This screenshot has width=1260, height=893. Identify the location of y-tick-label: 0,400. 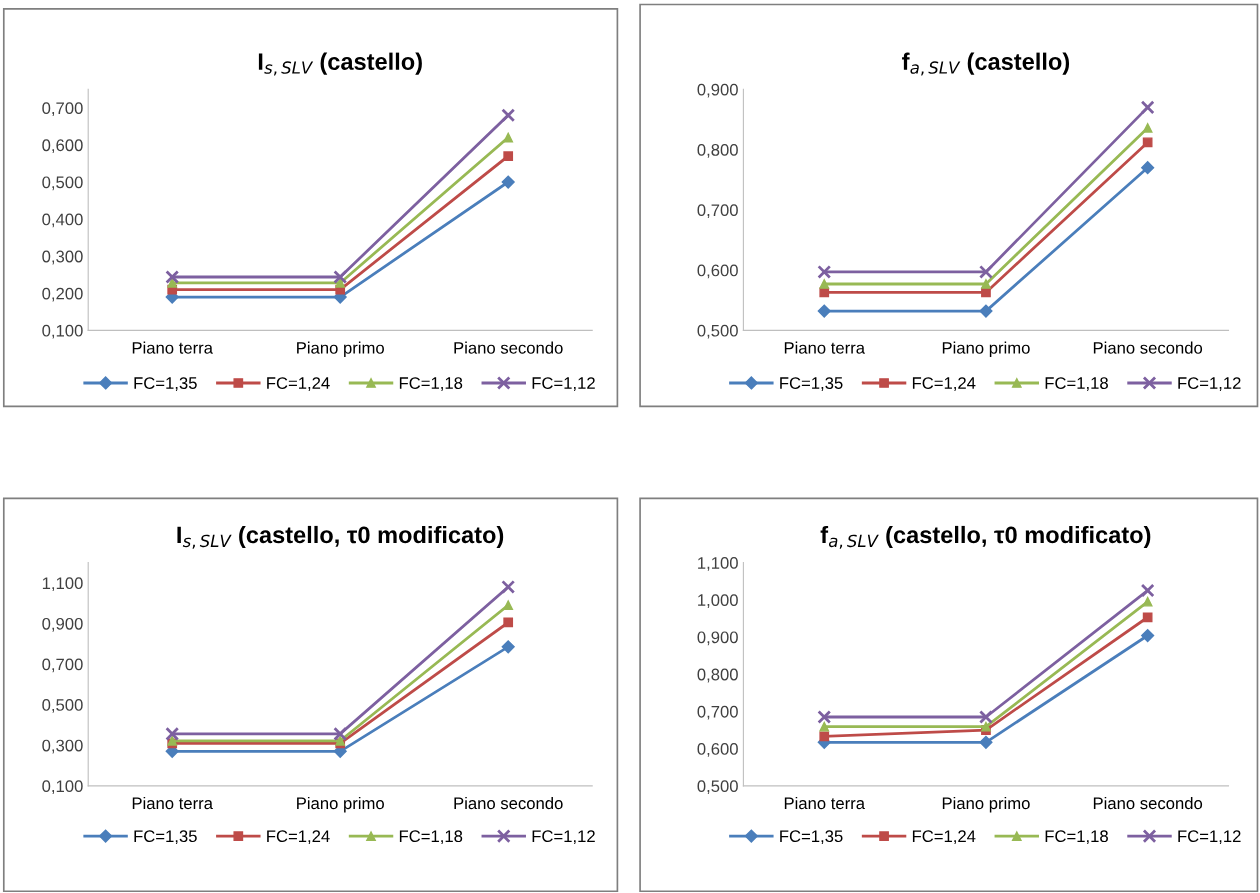
(62, 220).